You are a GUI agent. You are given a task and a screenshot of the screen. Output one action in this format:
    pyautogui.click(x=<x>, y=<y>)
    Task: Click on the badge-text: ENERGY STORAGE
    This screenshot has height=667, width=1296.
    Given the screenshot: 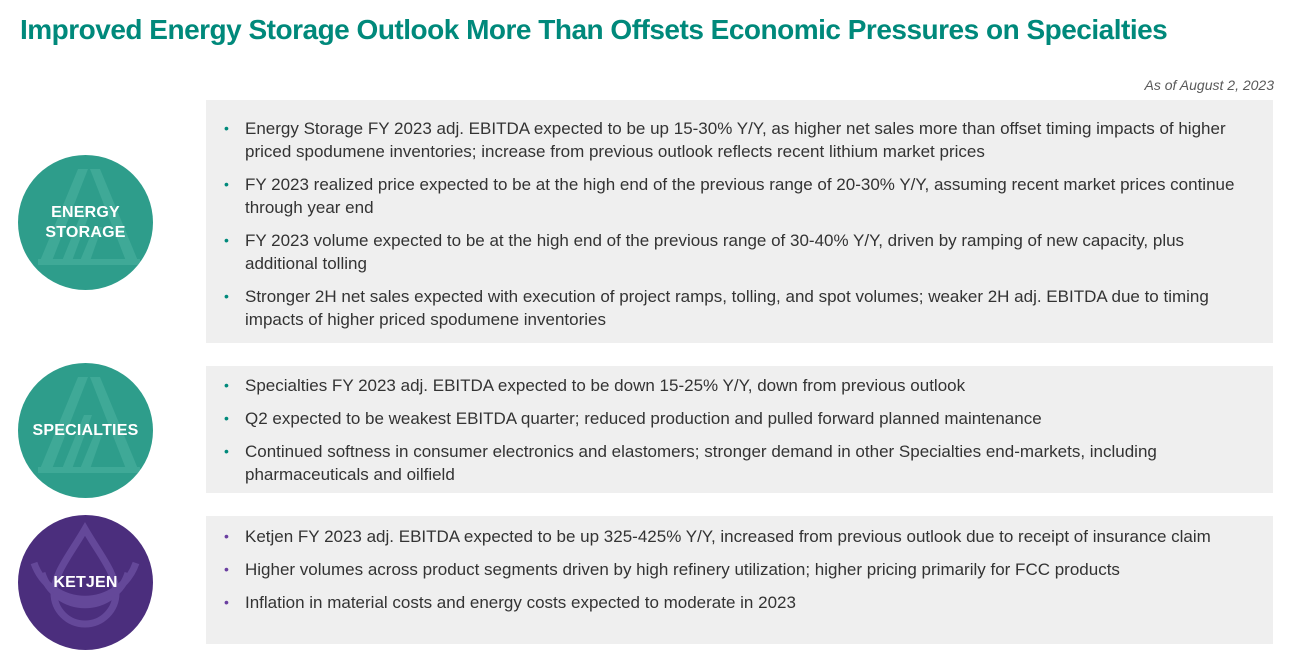 What is the action you would take?
    pyautogui.click(x=85, y=222)
    